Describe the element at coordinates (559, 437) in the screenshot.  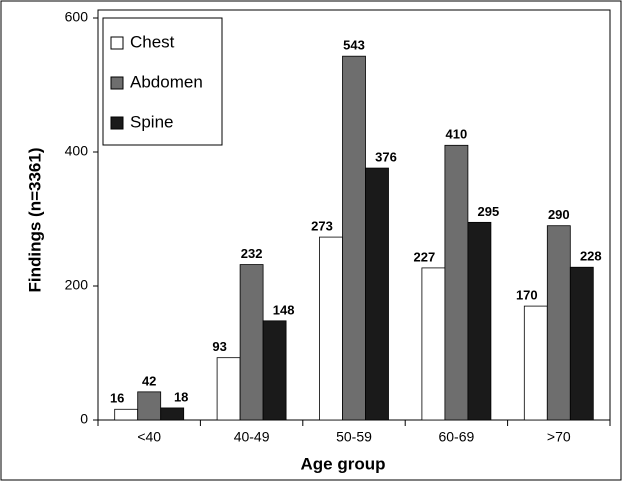
I see `x-tick-label: >70` at that location.